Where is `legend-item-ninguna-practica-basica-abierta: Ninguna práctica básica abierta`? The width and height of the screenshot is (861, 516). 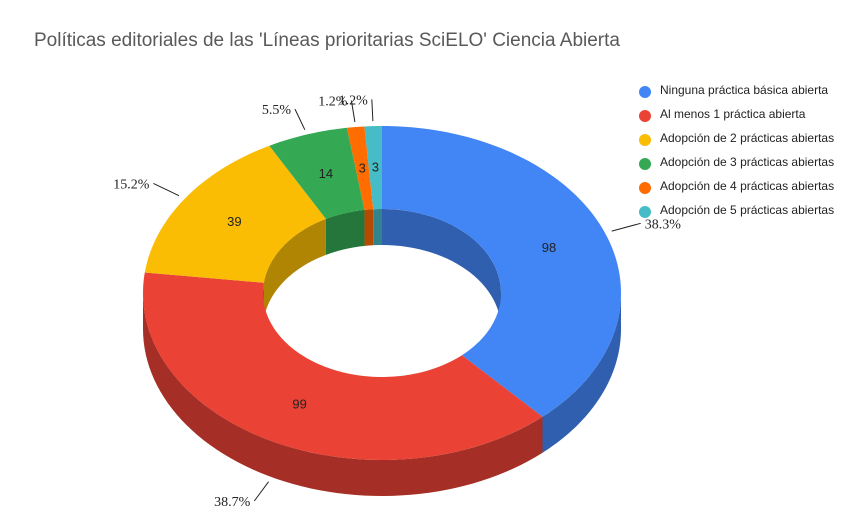 legend-item-ninguna-practica-basica-abierta: Ninguna práctica básica abierta is located at coordinates (747, 92).